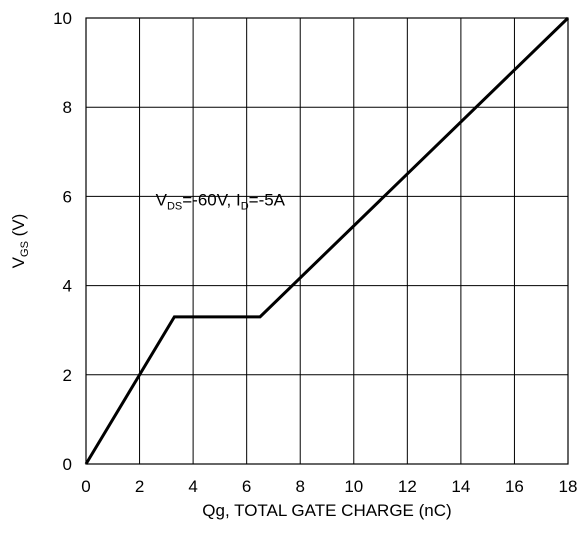 The width and height of the screenshot is (585, 540). Describe the element at coordinates (326, 510) in the screenshot. I see `x-axis-title: Qg, TOTAL GATE CHARGE (nC)` at that location.